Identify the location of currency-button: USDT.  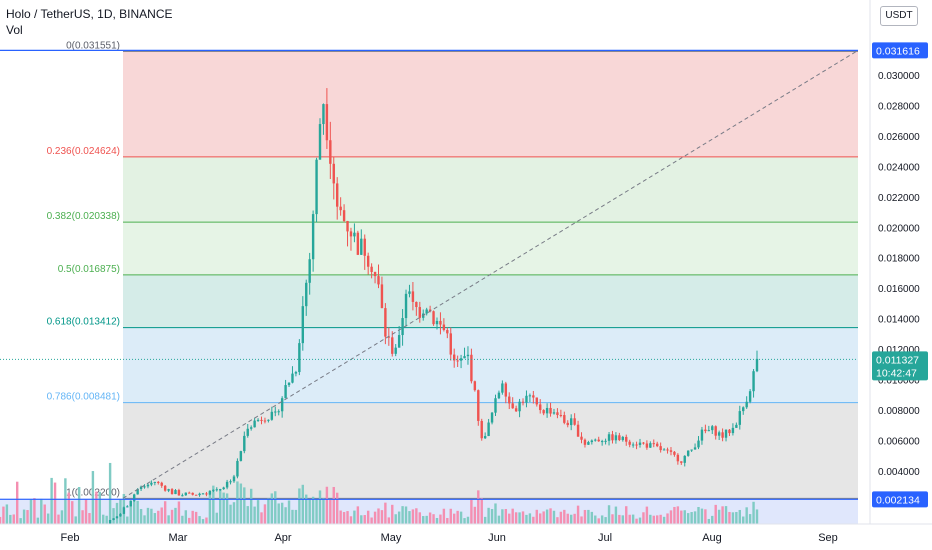
(899, 16).